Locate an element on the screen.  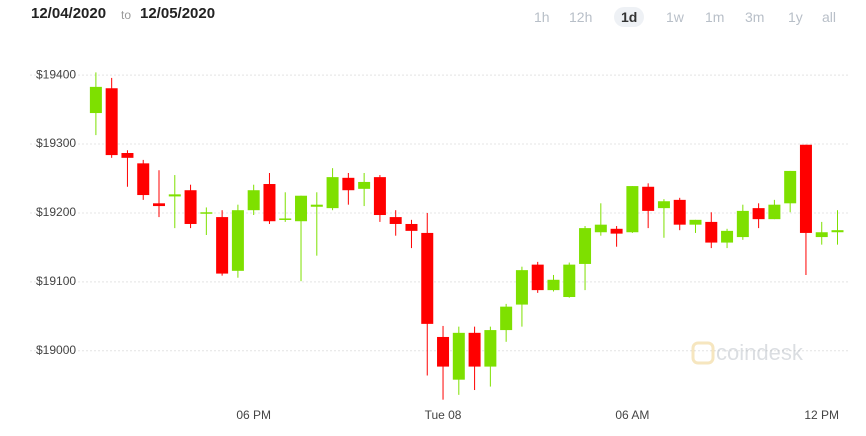
range-button: 12h is located at coordinates (581, 17).